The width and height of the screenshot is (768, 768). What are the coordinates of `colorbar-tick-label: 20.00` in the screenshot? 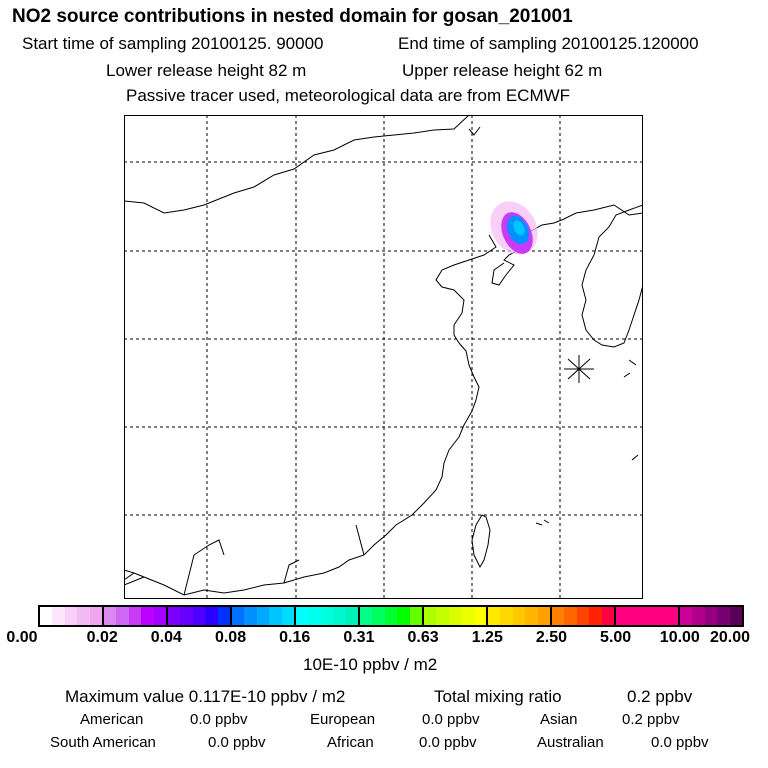 It's located at (730, 637).